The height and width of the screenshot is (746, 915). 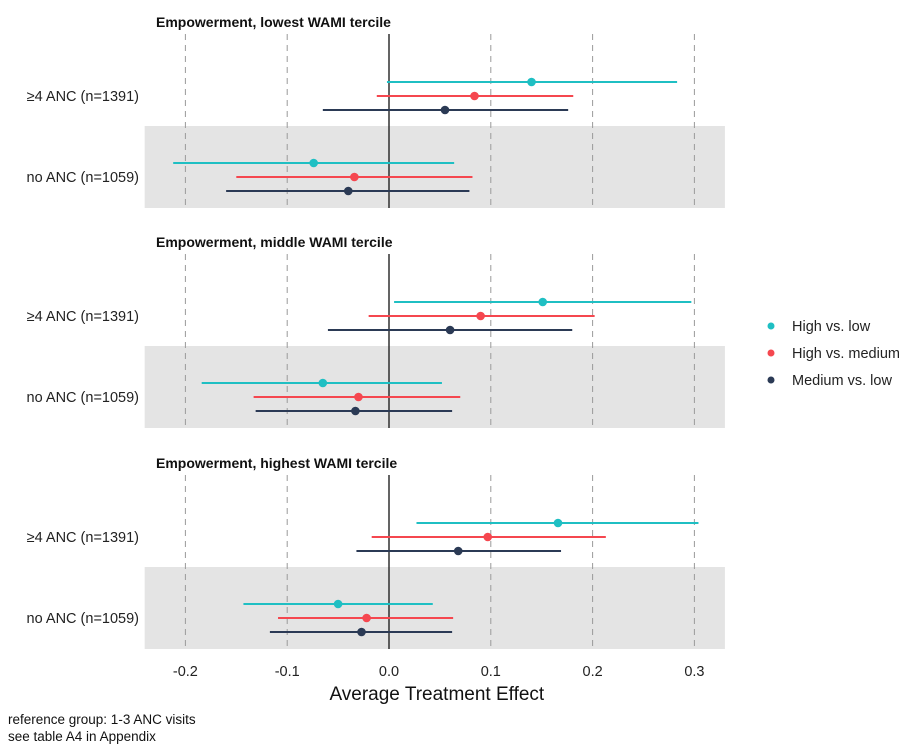 What do you see at coordinates (831, 327) in the screenshot?
I see `legend-label: High vs. low` at bounding box center [831, 327].